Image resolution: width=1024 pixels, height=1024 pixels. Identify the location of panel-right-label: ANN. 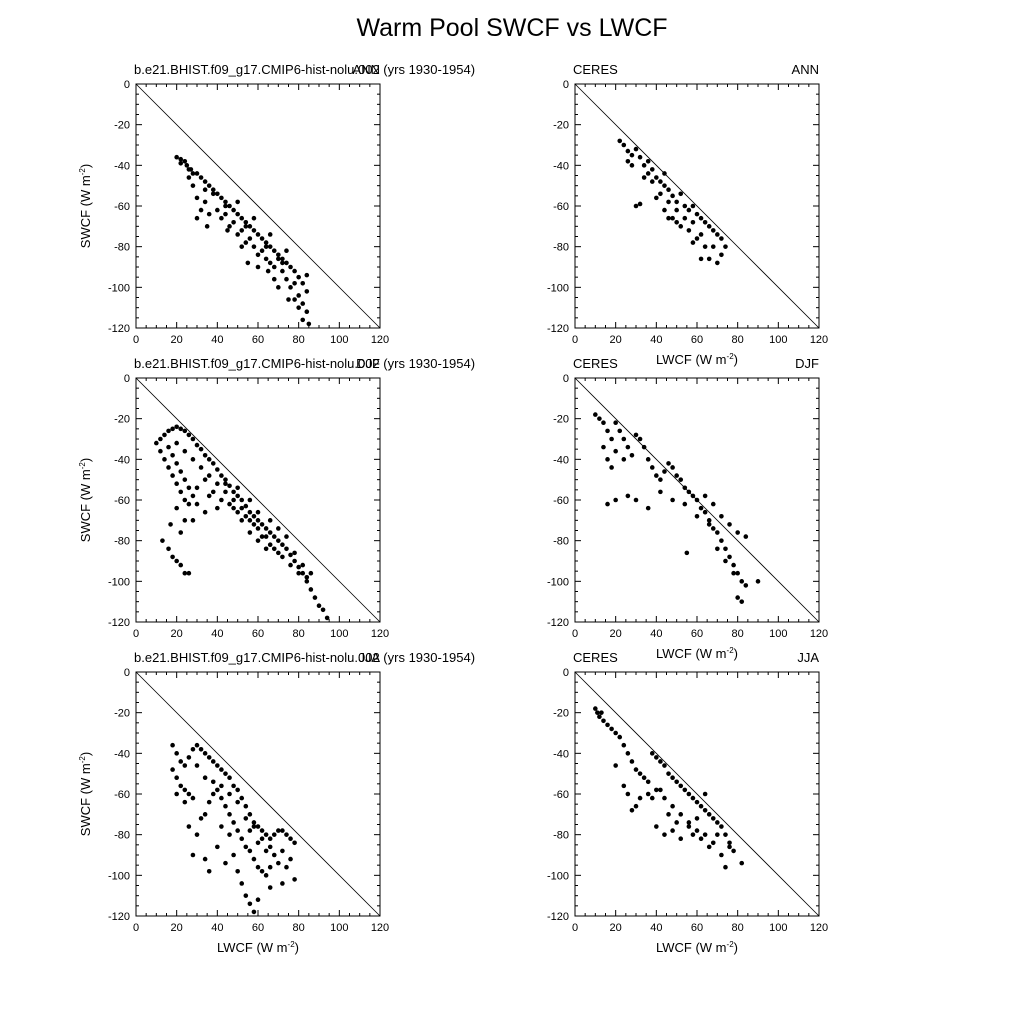
(805, 69).